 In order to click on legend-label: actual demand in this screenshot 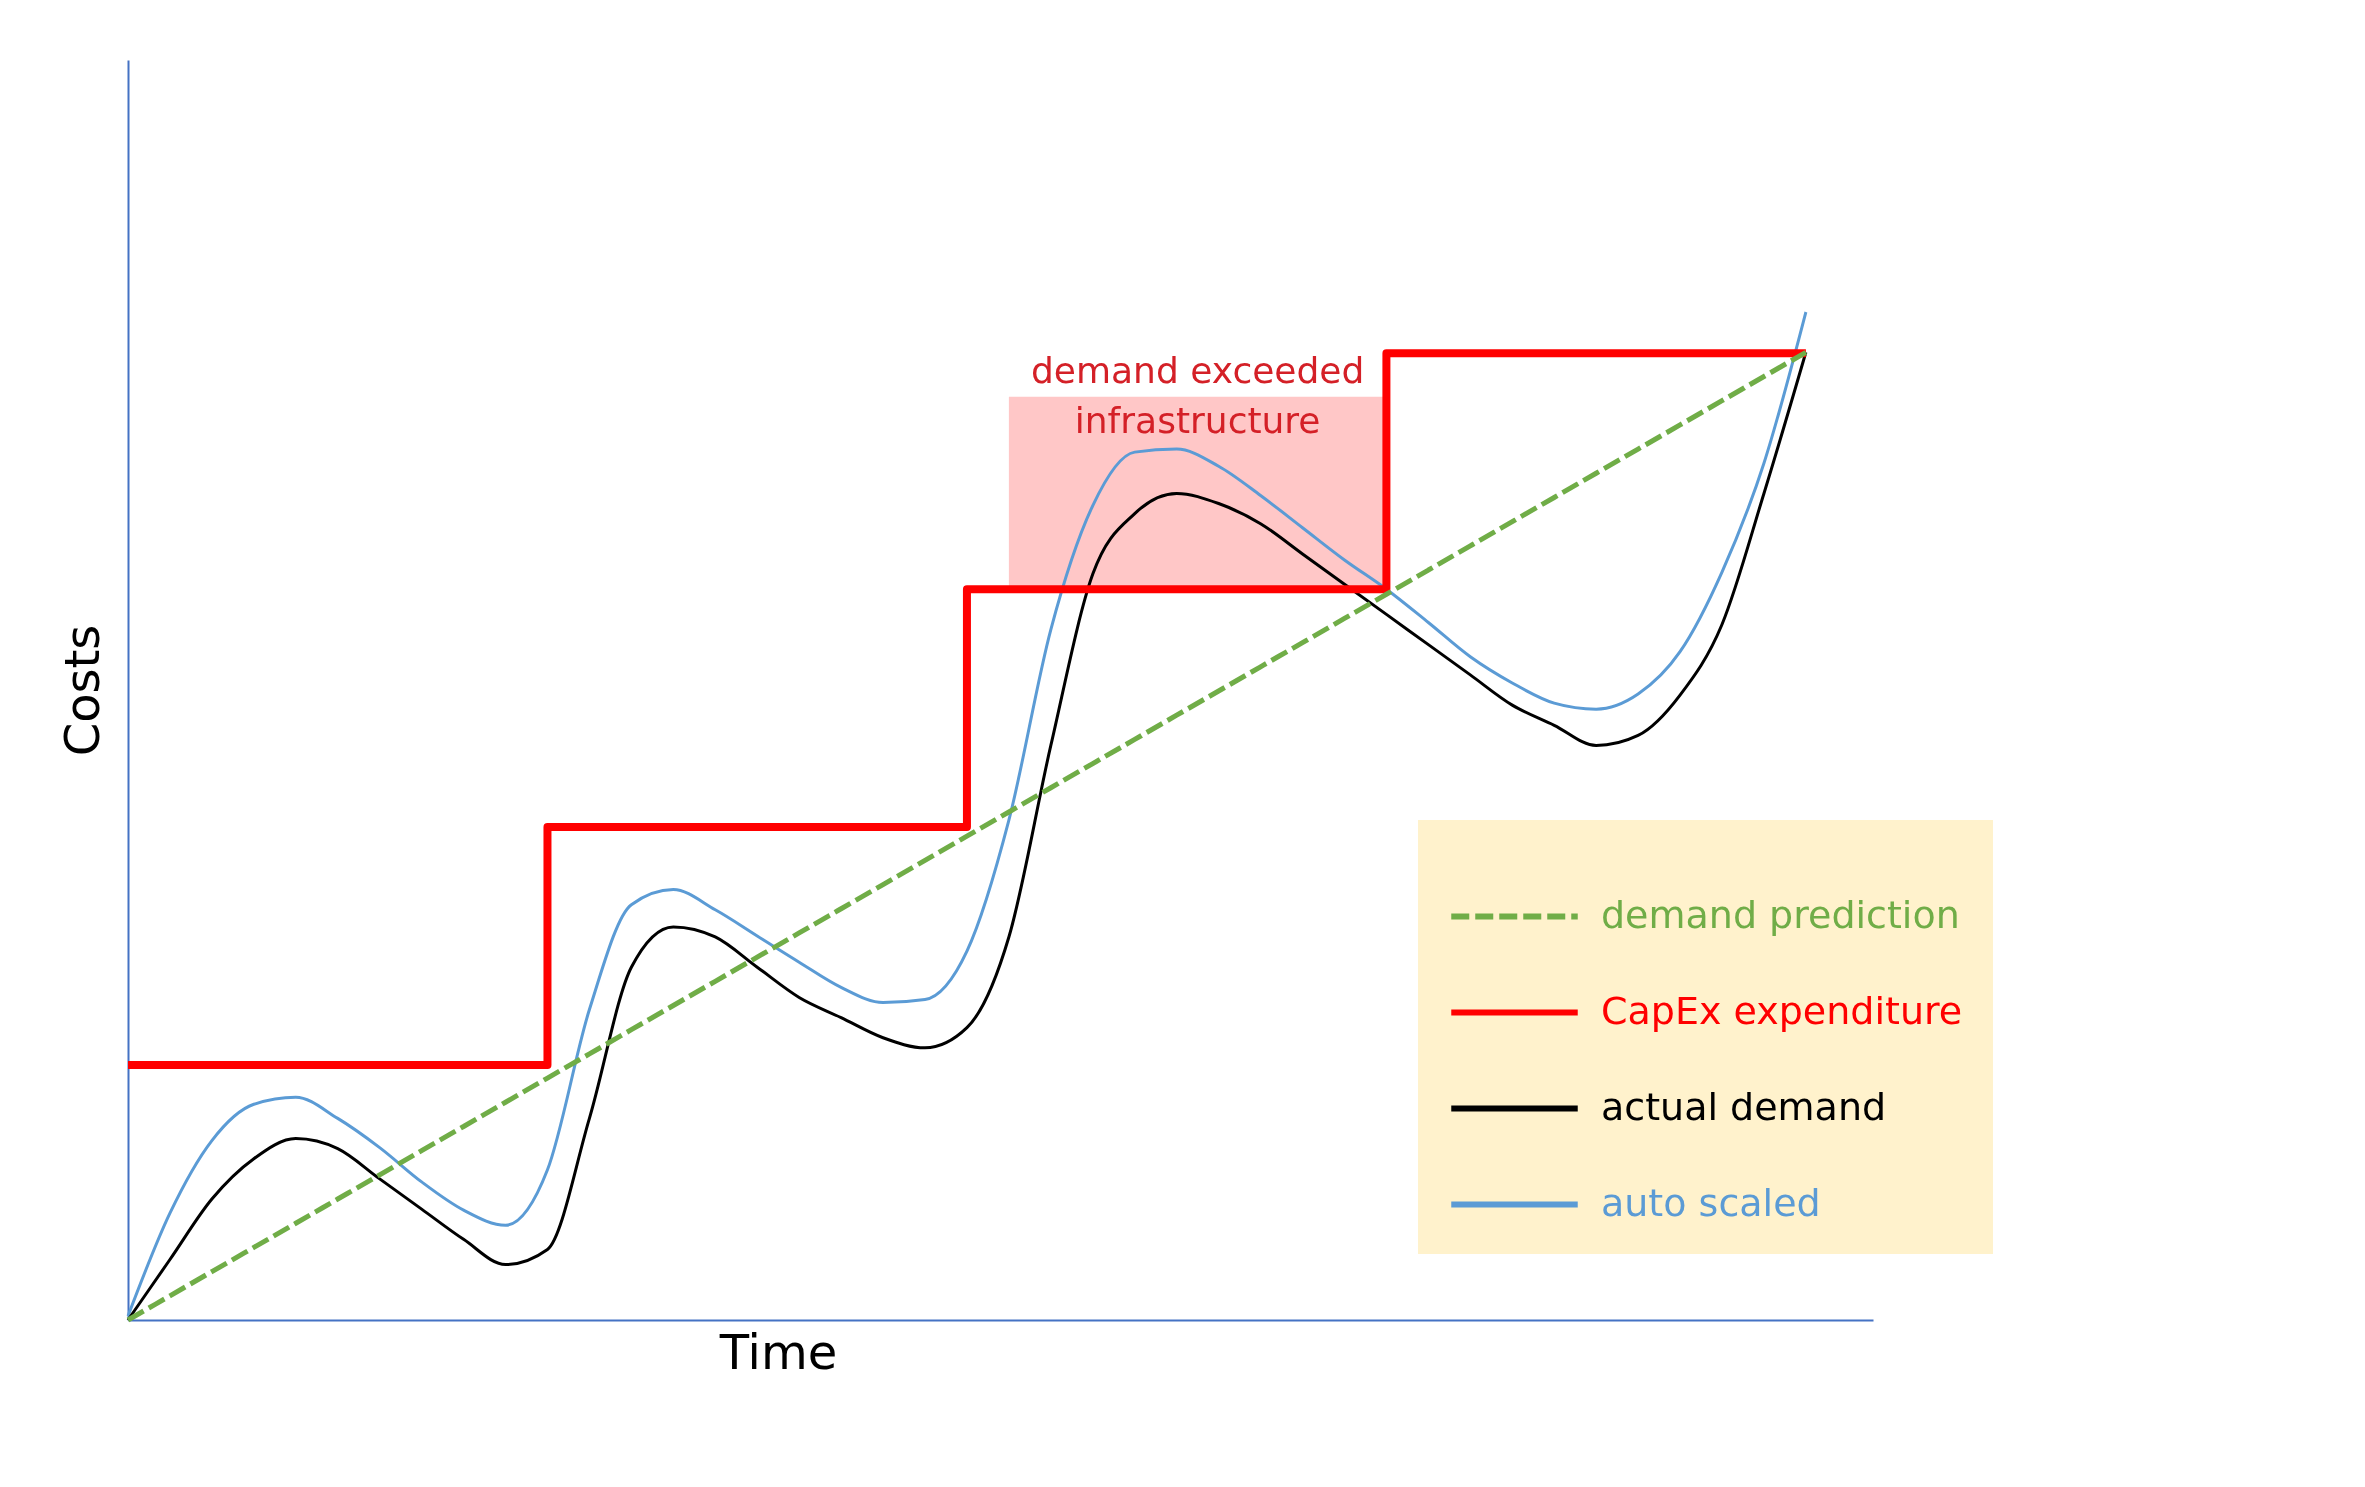, I will do `click(1744, 1106)`.